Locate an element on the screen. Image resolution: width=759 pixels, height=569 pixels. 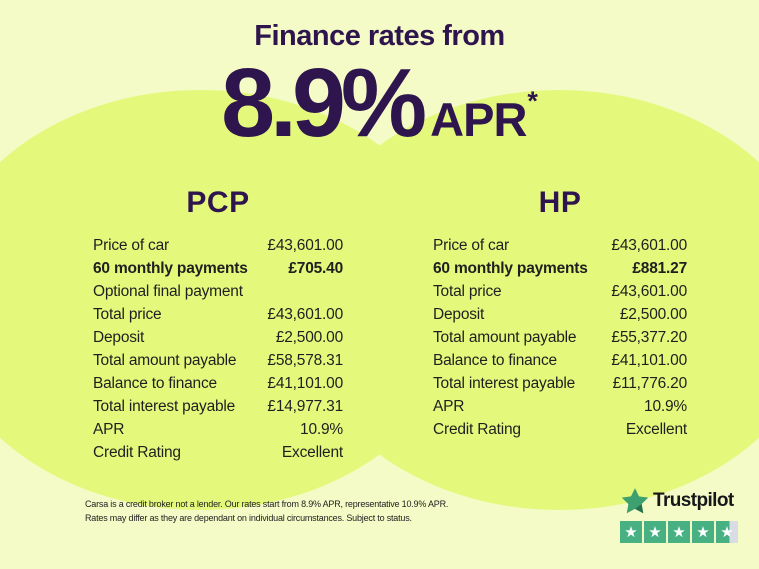
hp-table-title: HP is located at coordinates (560, 202).